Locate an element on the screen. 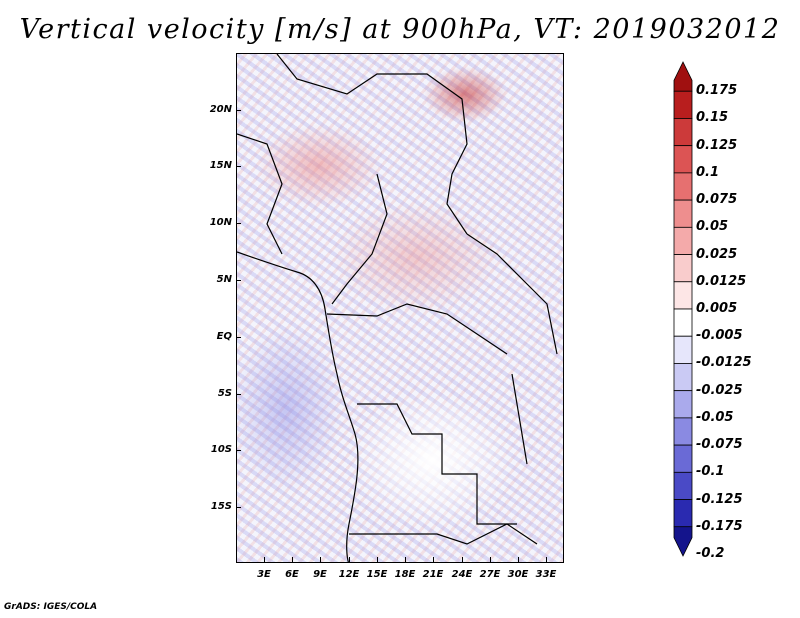 This screenshot has width=800, height=618. lon-tick-label: 3E is located at coordinates (264, 574).